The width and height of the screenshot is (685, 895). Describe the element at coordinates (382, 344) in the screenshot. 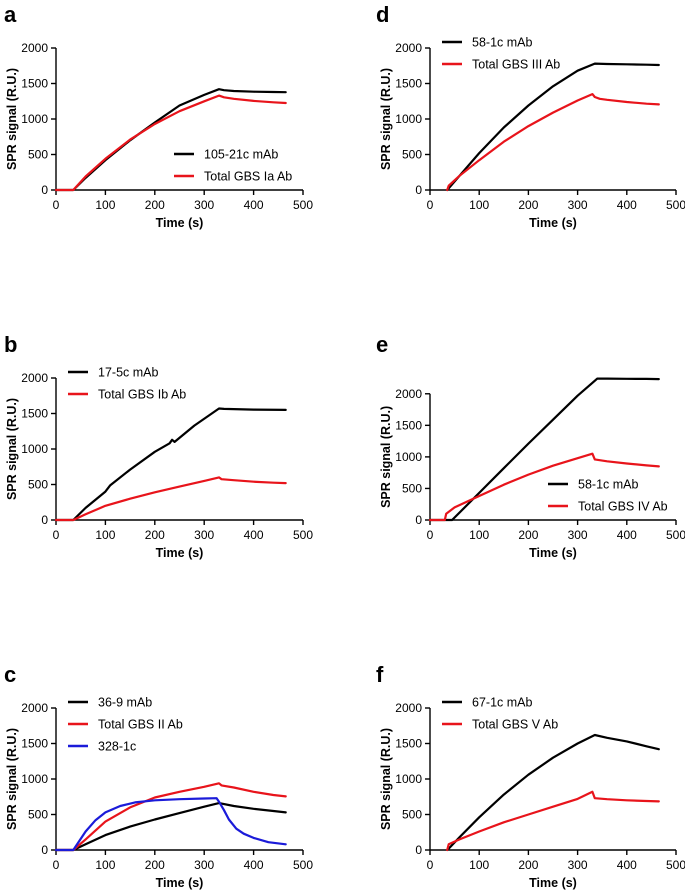

I see `panel-letter-e: e` at that location.